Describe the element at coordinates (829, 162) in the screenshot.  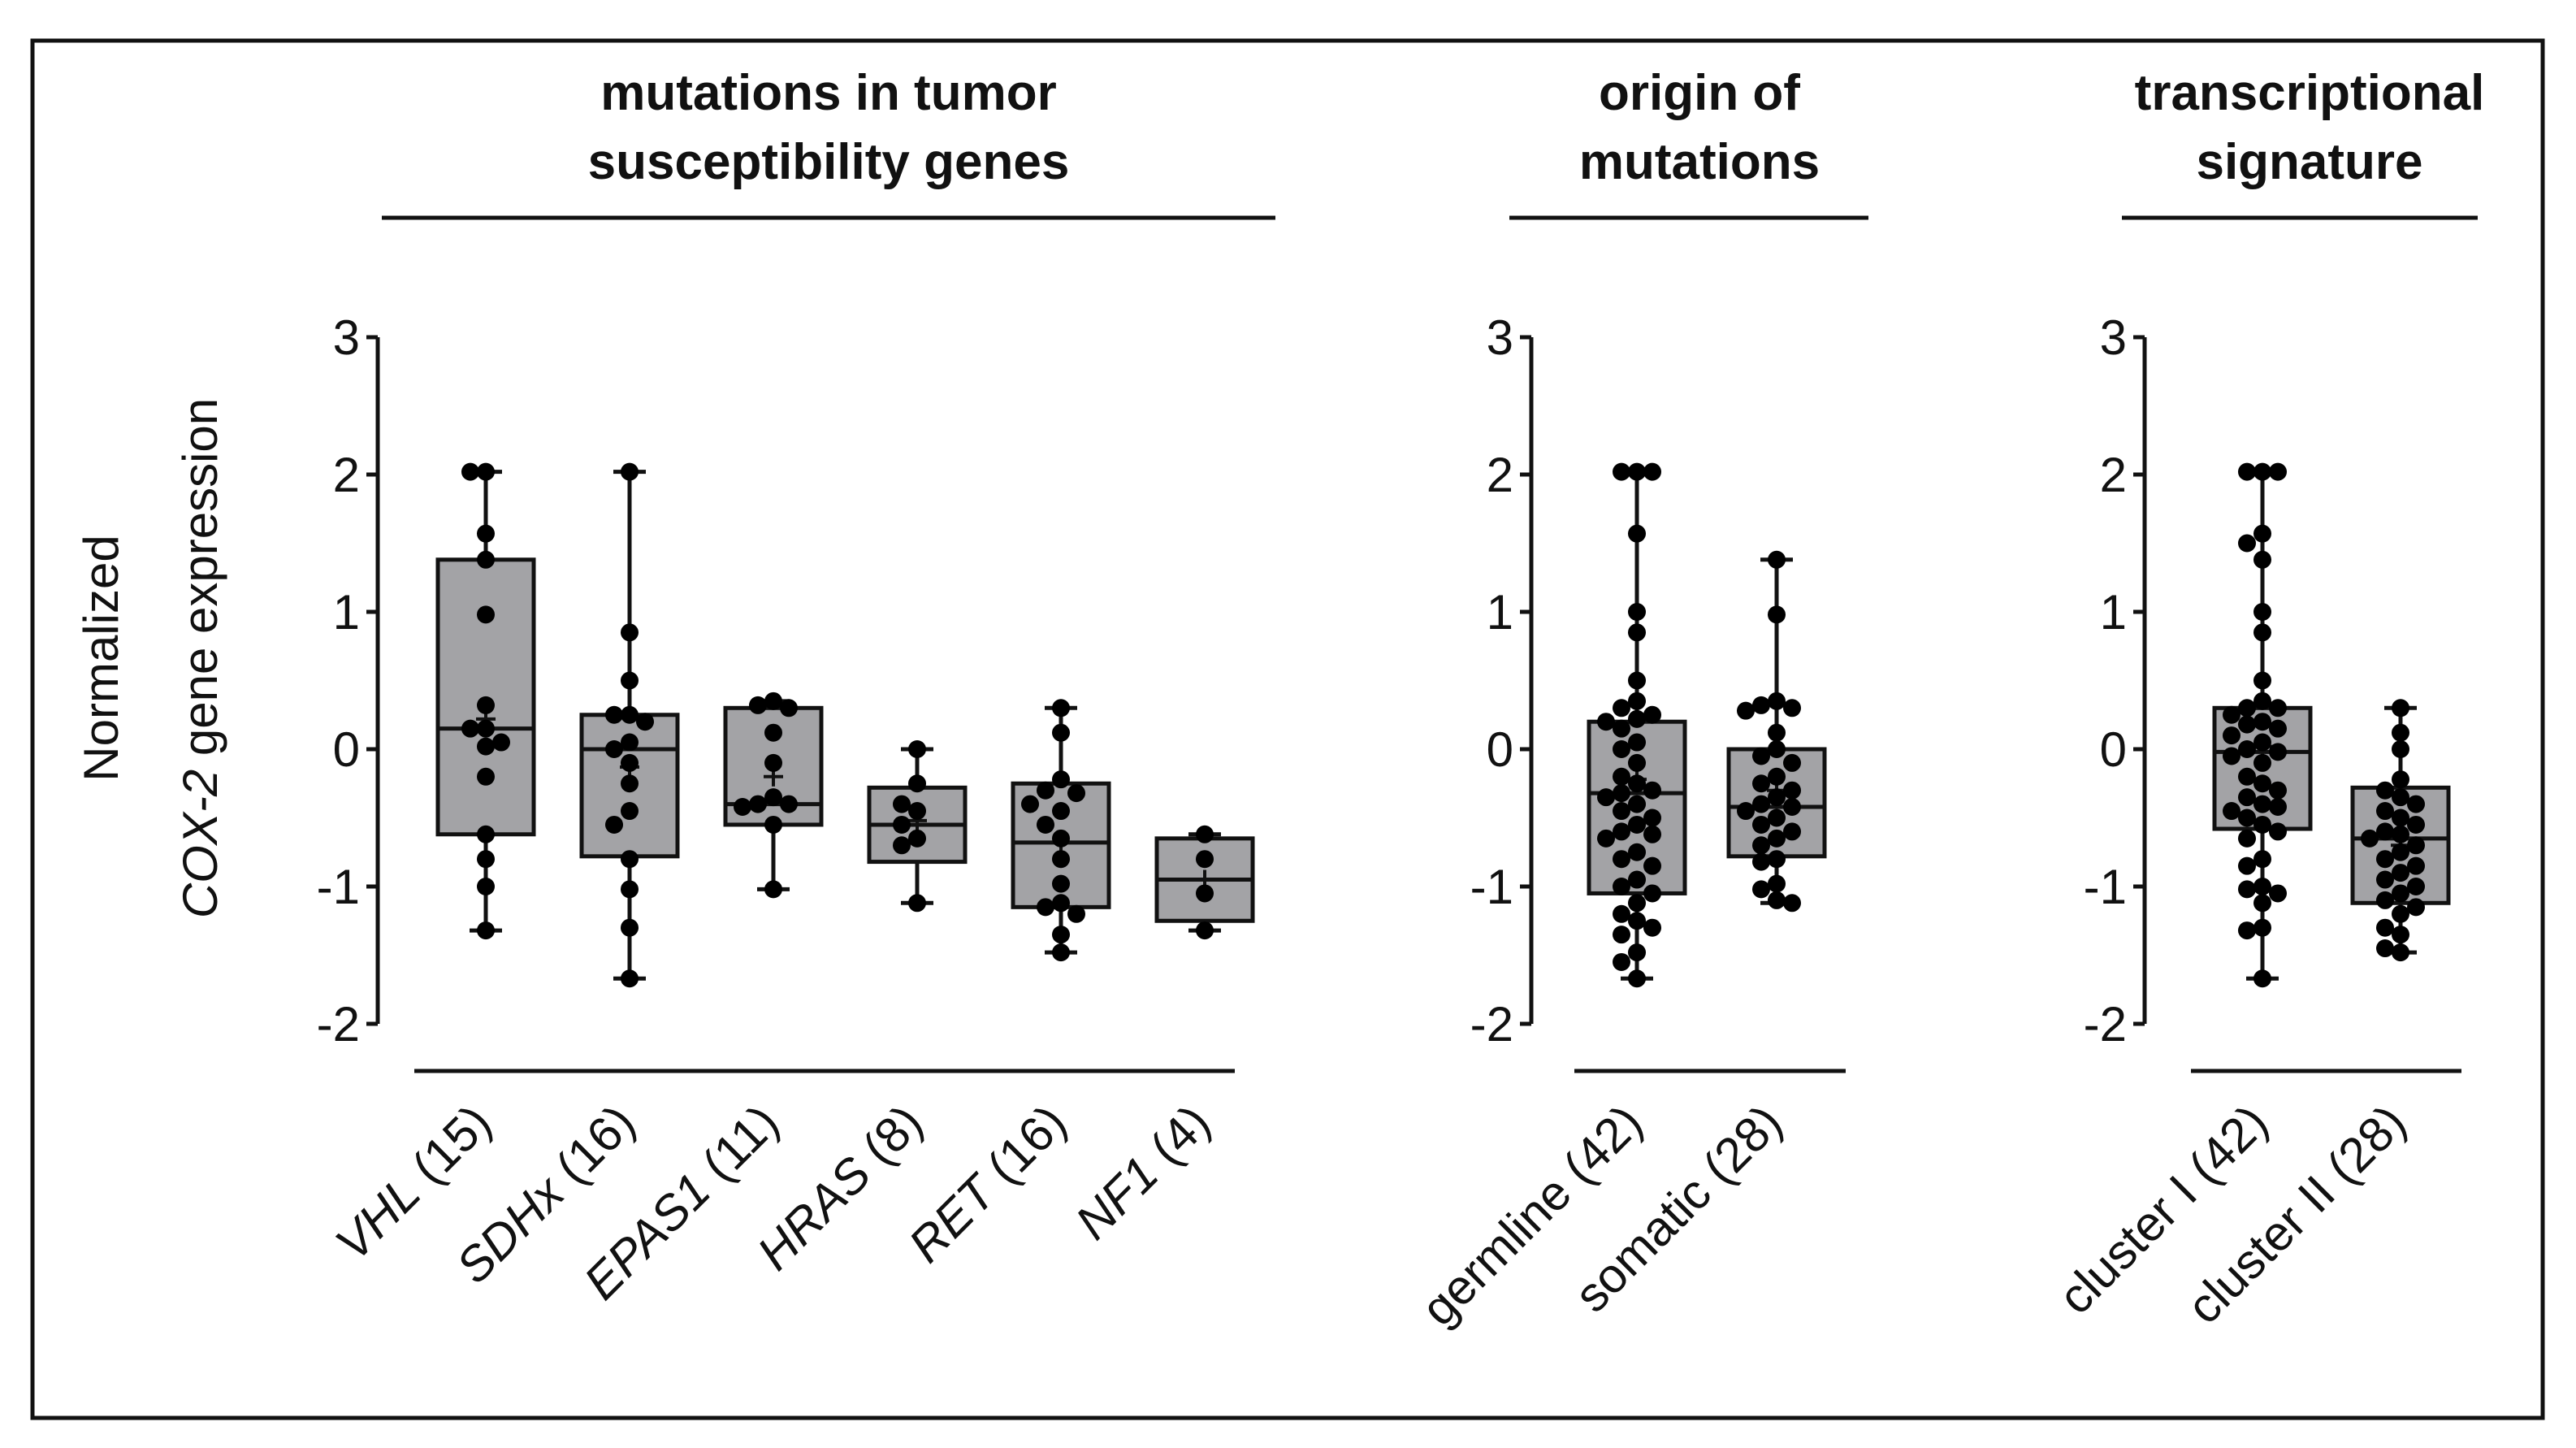
I see `chart-title-line: susceptibility genes` at that location.